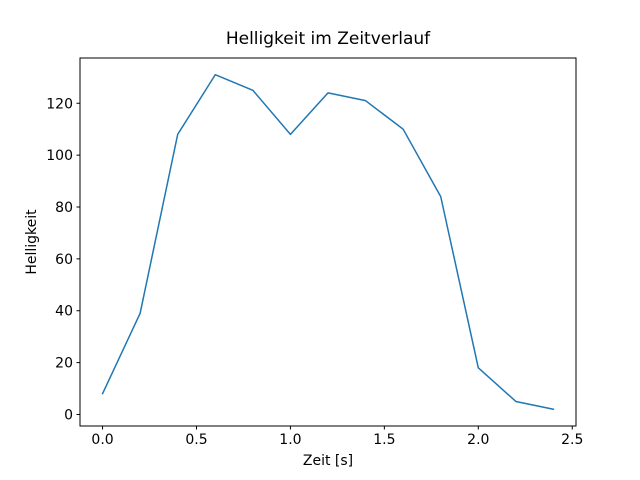 The height and width of the screenshot is (480, 640). What do you see at coordinates (328, 39) in the screenshot?
I see `chart-title: Helligkeit im Zeitverlauf` at bounding box center [328, 39].